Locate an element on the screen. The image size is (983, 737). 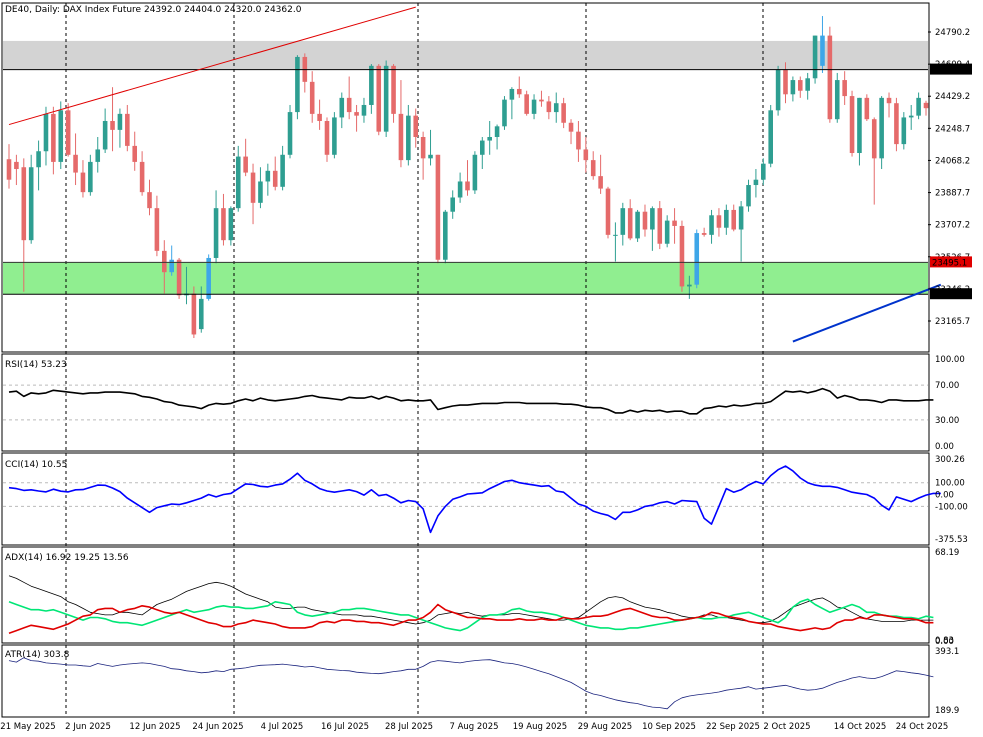
date-tick-label: 19 Aug 2025 is located at coordinates (540, 727).